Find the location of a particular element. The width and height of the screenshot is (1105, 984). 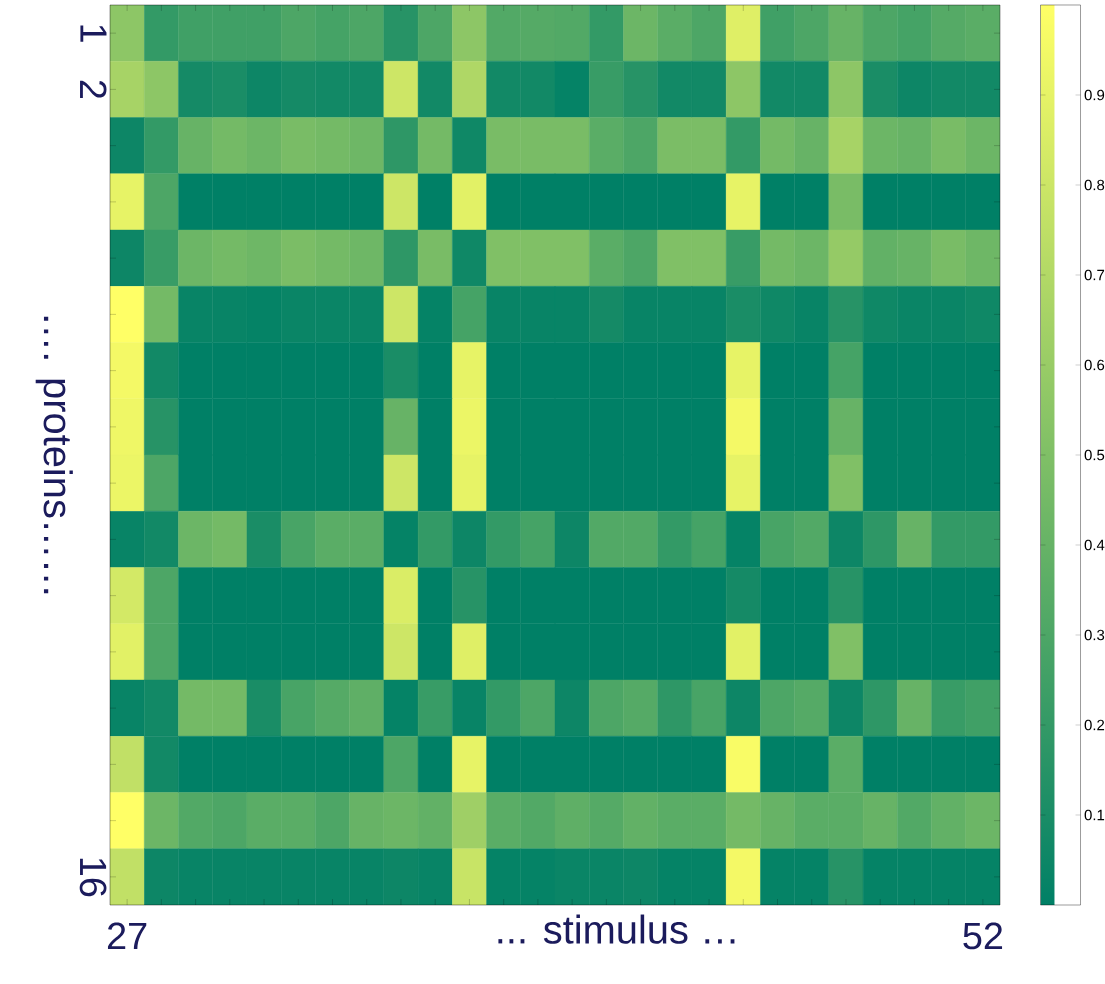

x-tick-label: 27 is located at coordinates (127, 935).